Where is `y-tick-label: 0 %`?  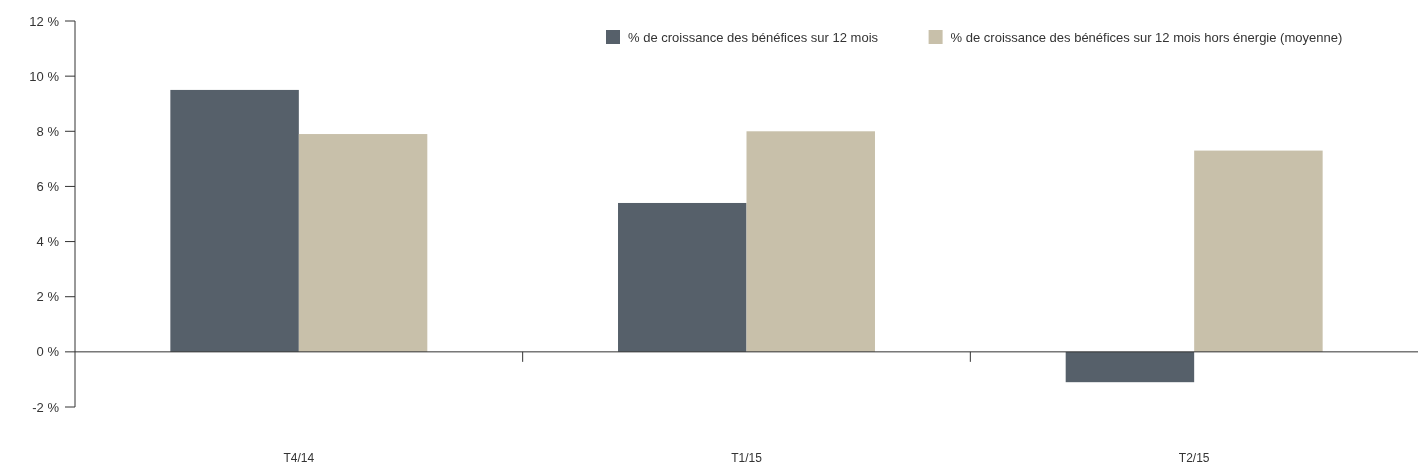 y-tick-label: 0 % is located at coordinates (48, 352).